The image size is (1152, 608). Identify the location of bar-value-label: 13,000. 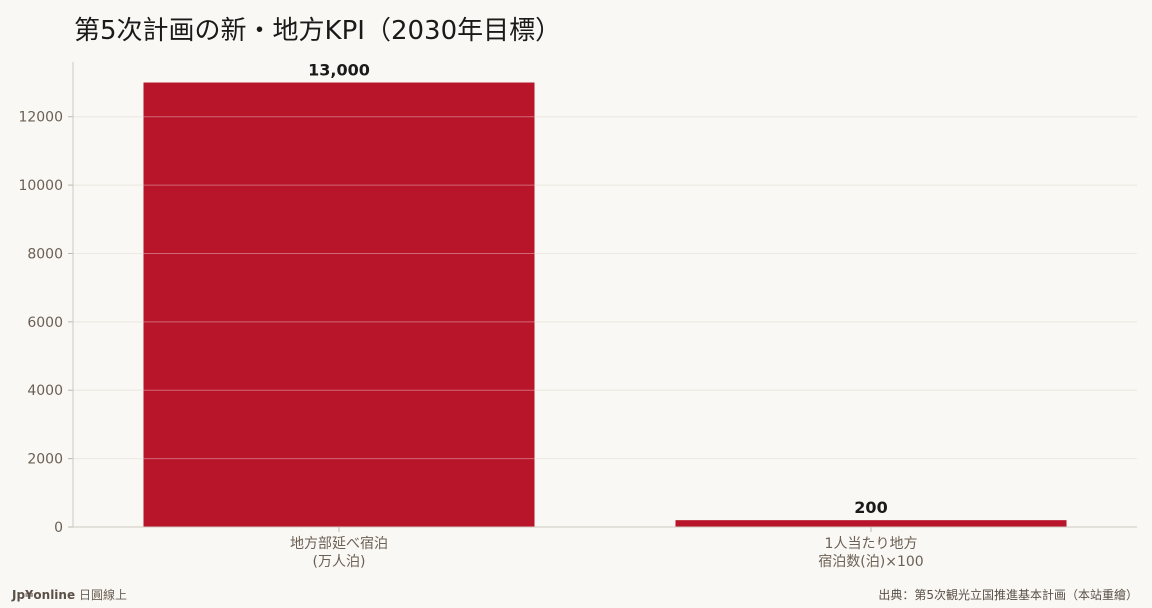
(339, 70).